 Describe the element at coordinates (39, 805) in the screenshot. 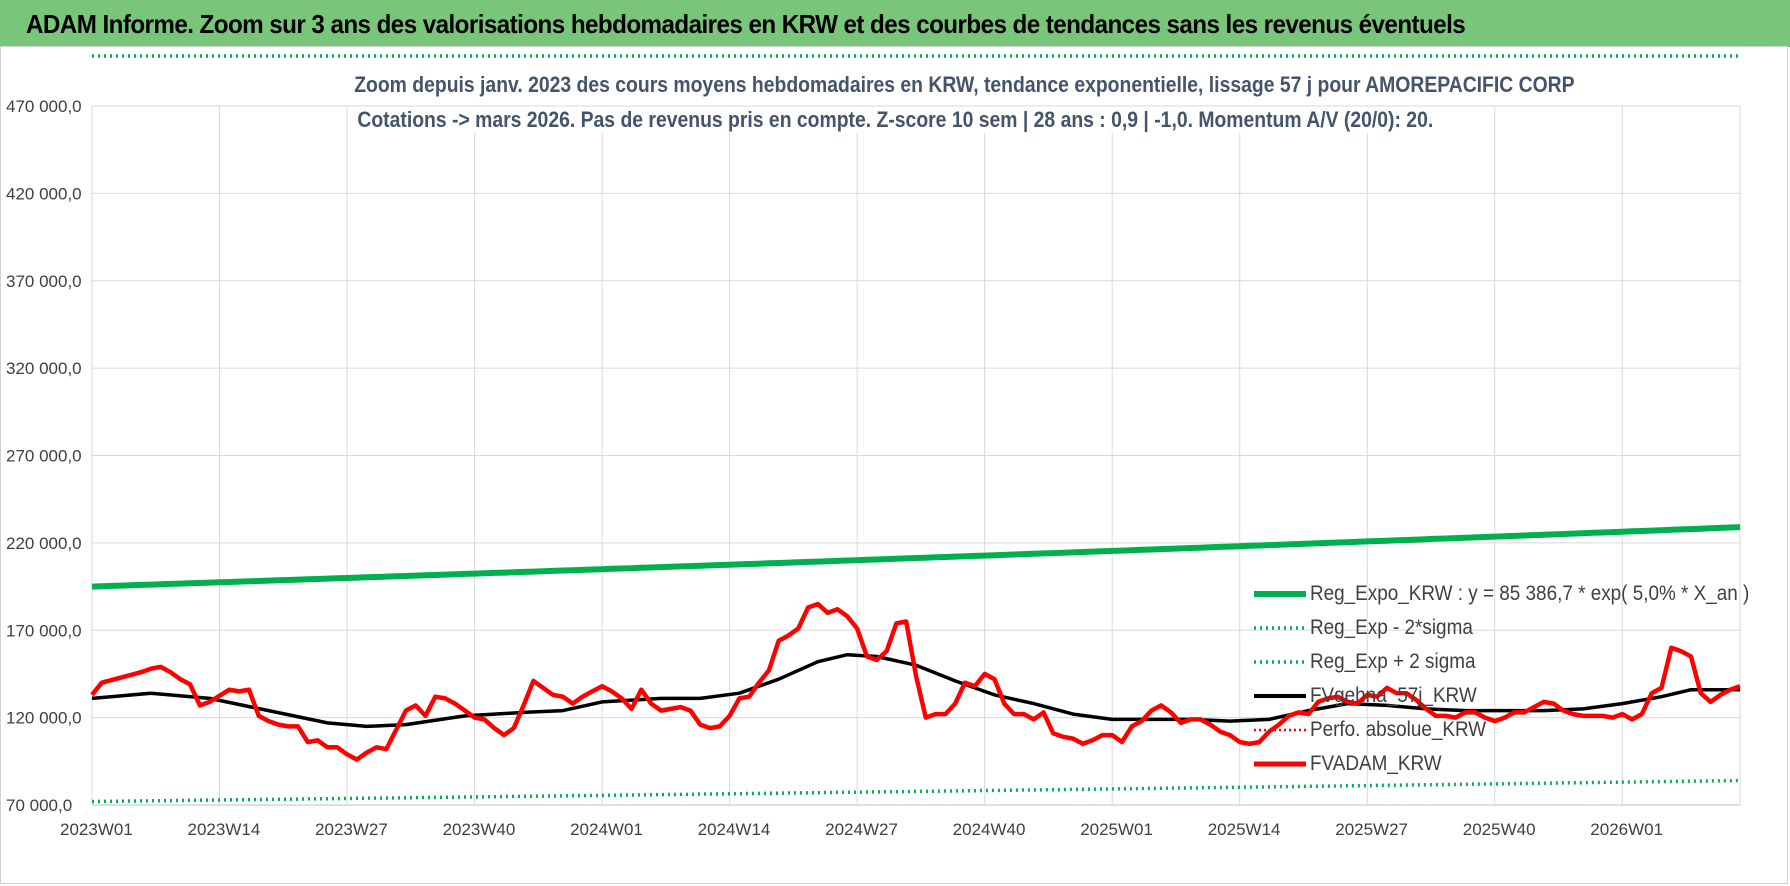

I see `y-tick-label: 70 000,0` at that location.